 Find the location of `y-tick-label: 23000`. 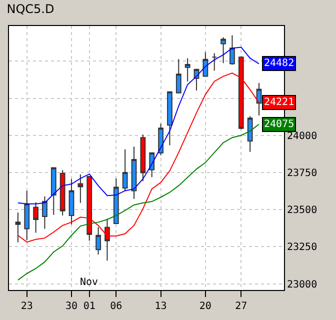

y-tick-label: 23000 is located at coordinates (302, 284).